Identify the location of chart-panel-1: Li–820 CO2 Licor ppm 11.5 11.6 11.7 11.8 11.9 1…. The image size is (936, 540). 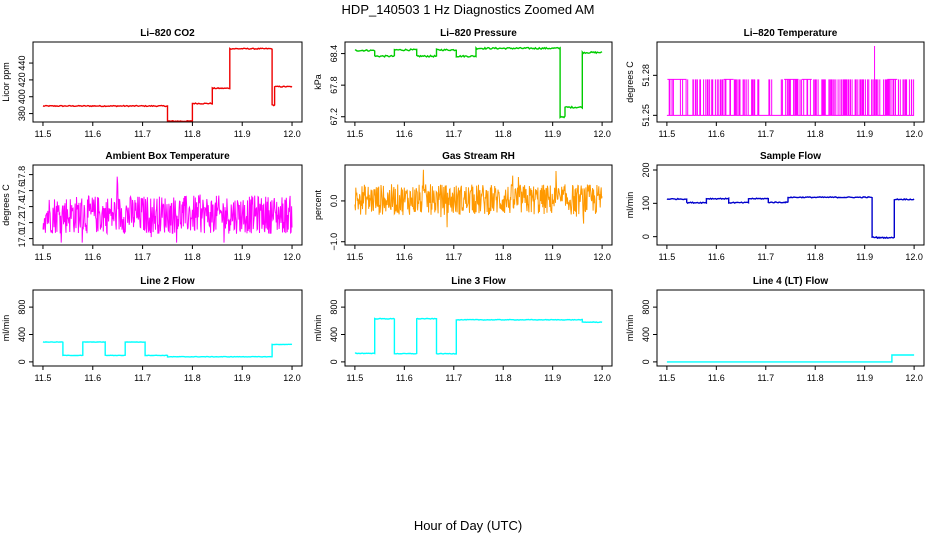
(152, 83).